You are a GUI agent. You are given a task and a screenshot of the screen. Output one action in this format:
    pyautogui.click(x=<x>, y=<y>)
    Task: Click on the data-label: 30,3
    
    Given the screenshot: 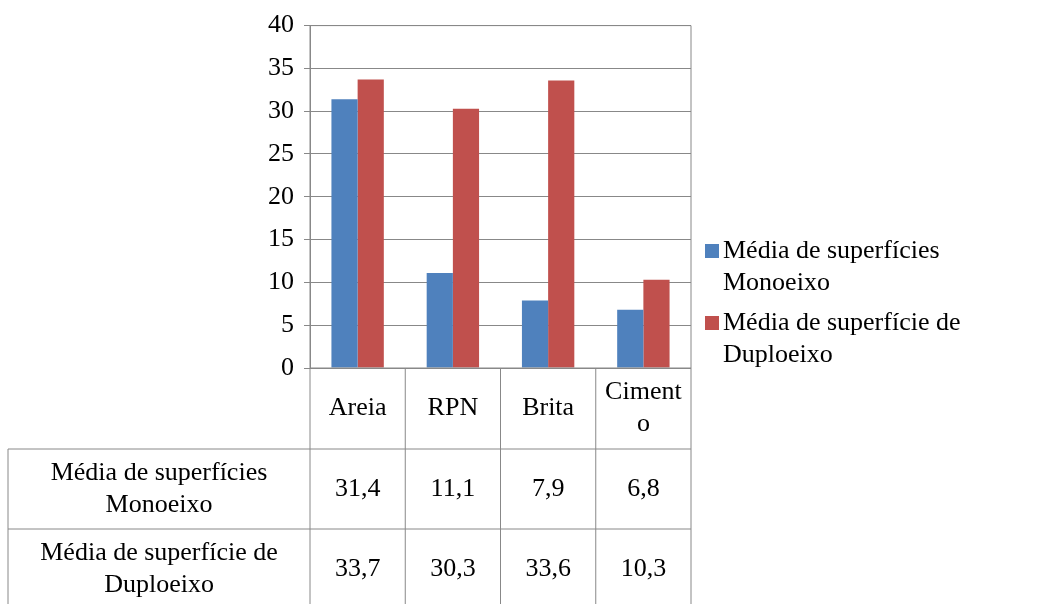 What is the action you would take?
    pyautogui.click(x=453, y=567)
    